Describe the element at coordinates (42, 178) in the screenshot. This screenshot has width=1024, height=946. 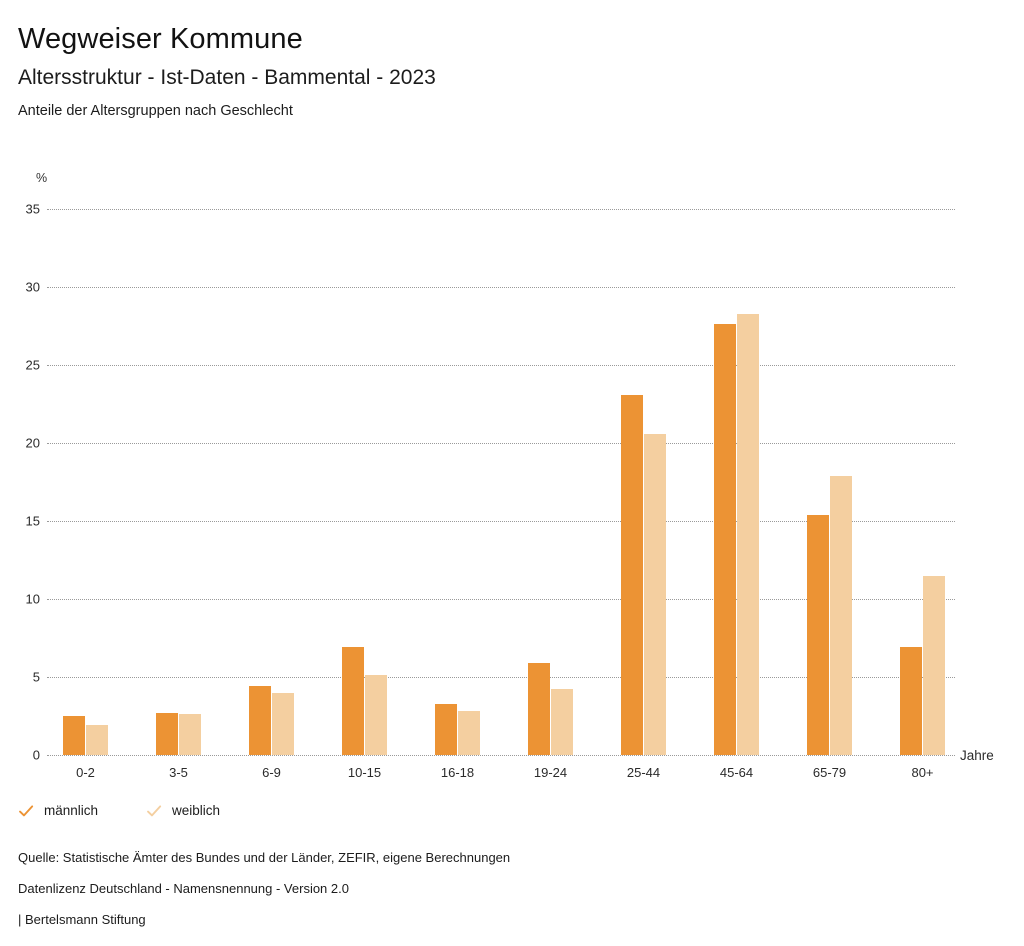
I see `y-axis-unit-label: %` at that location.